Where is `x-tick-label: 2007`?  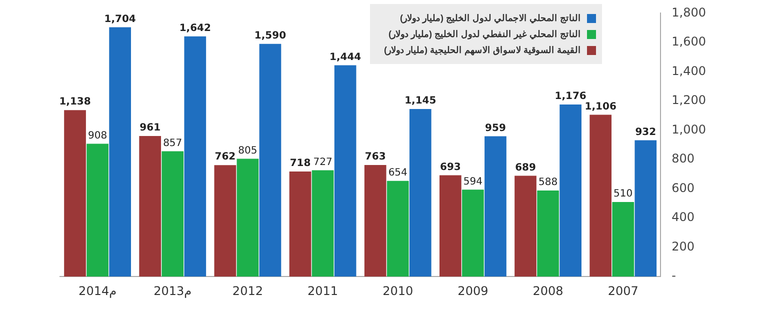
x-tick-label: 2007 is located at coordinates (623, 291).